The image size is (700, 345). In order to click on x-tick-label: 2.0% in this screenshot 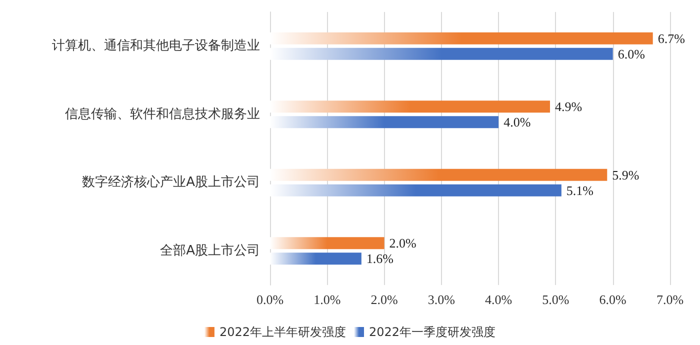, I will do `click(384, 299)`.